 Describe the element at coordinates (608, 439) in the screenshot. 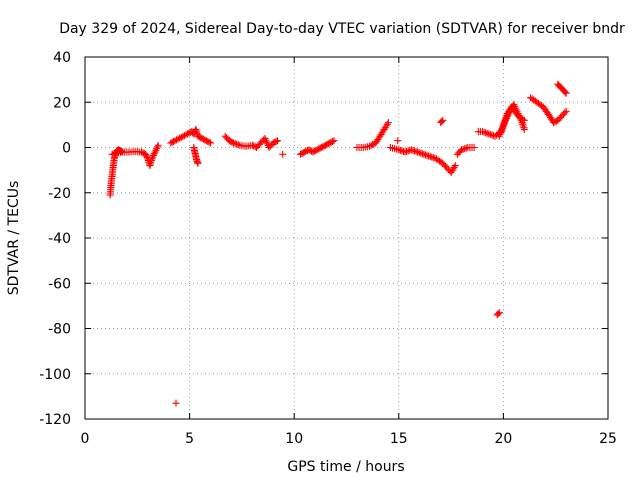

I see `x-tick-label: 25` at that location.